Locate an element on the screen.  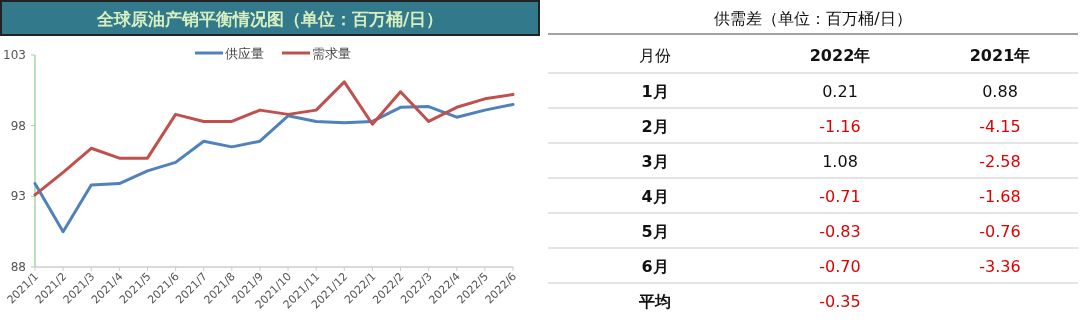
data-label: 1.08 is located at coordinates (840, 161).